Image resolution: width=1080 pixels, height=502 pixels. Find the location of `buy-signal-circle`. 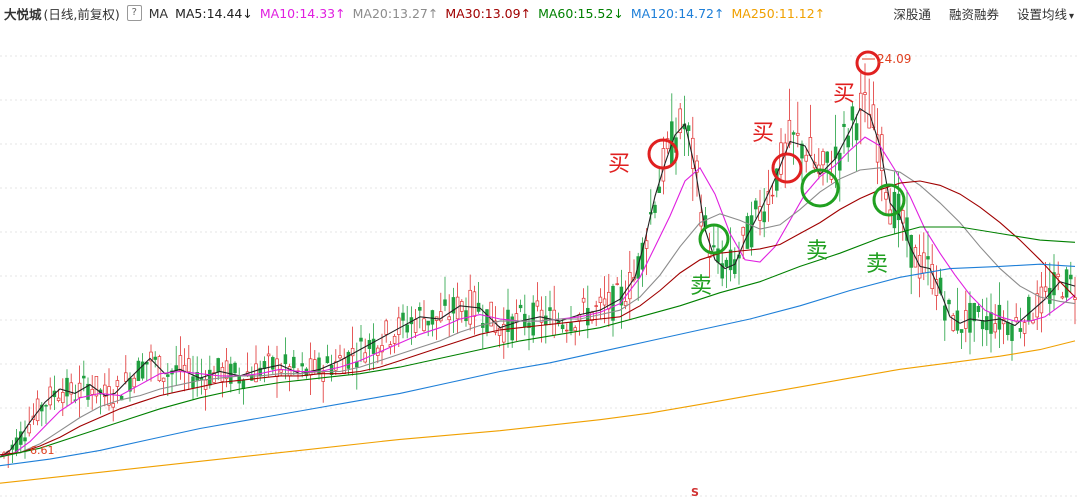

buy-signal-circle is located at coordinates (868, 63).